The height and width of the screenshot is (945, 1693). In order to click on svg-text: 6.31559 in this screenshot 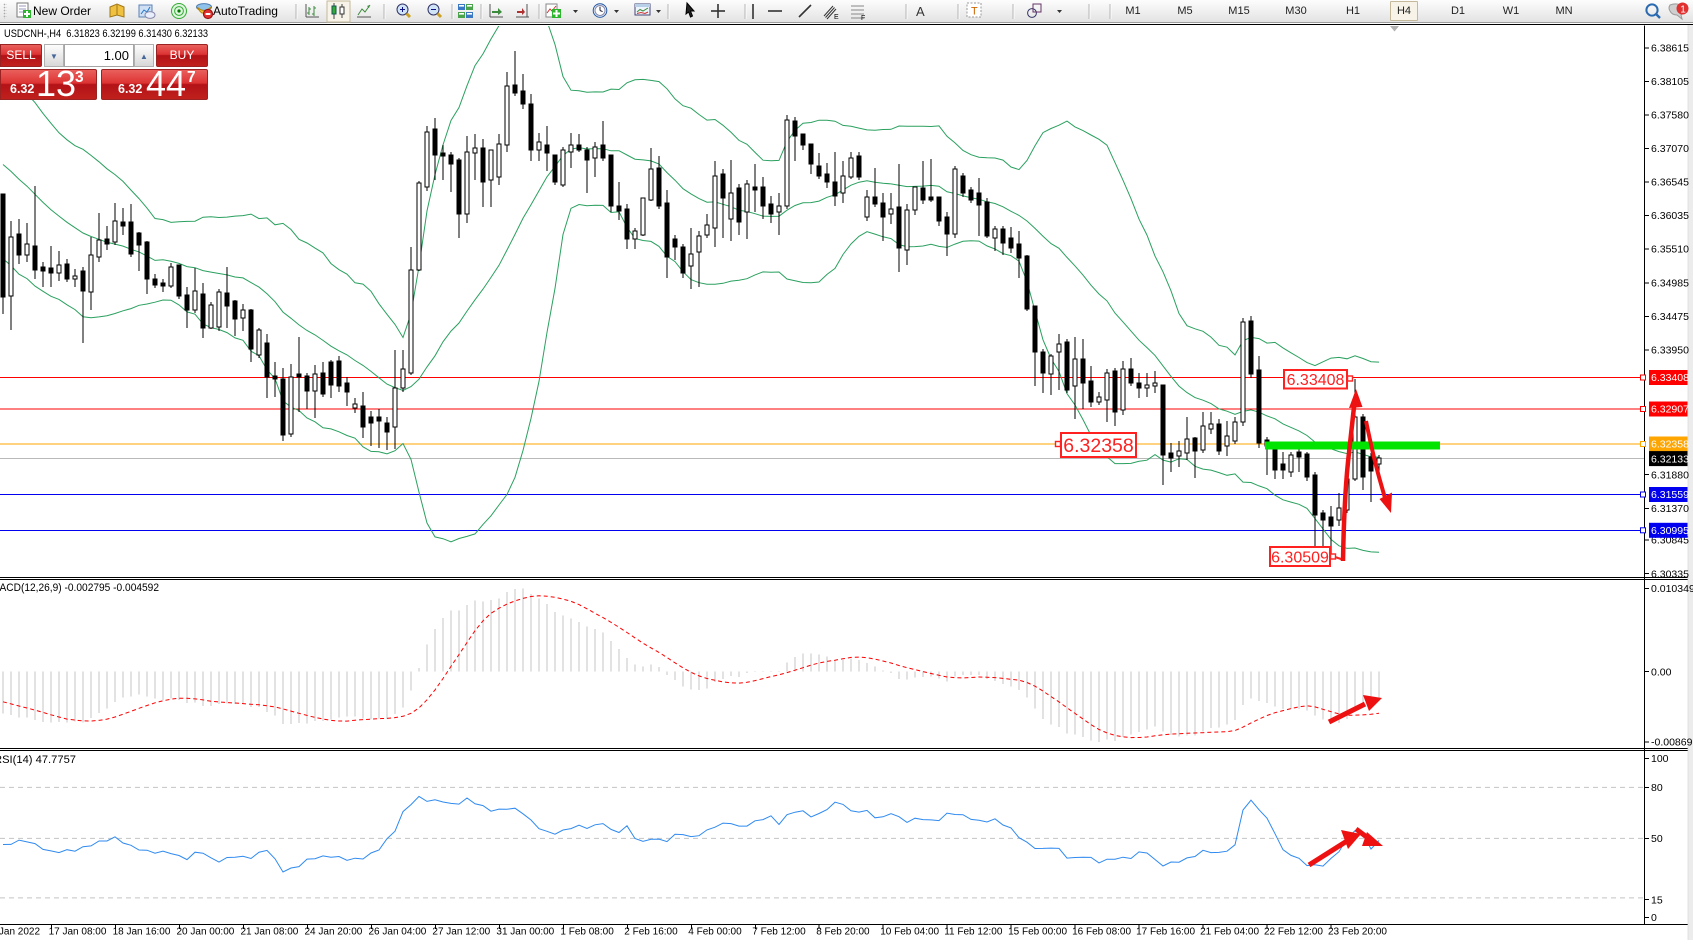, I will do `click(1670, 495)`.